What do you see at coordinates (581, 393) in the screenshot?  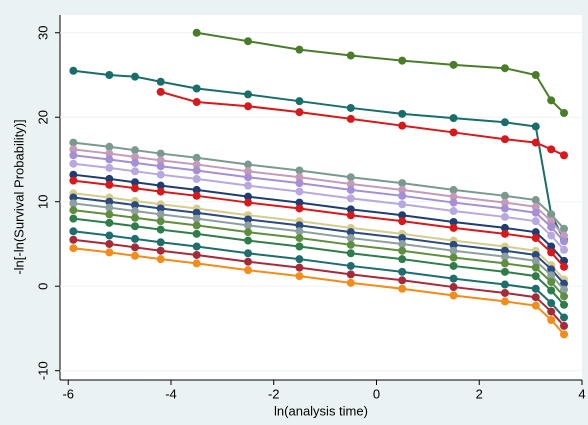 I see `x-tick-label: 4` at bounding box center [581, 393].